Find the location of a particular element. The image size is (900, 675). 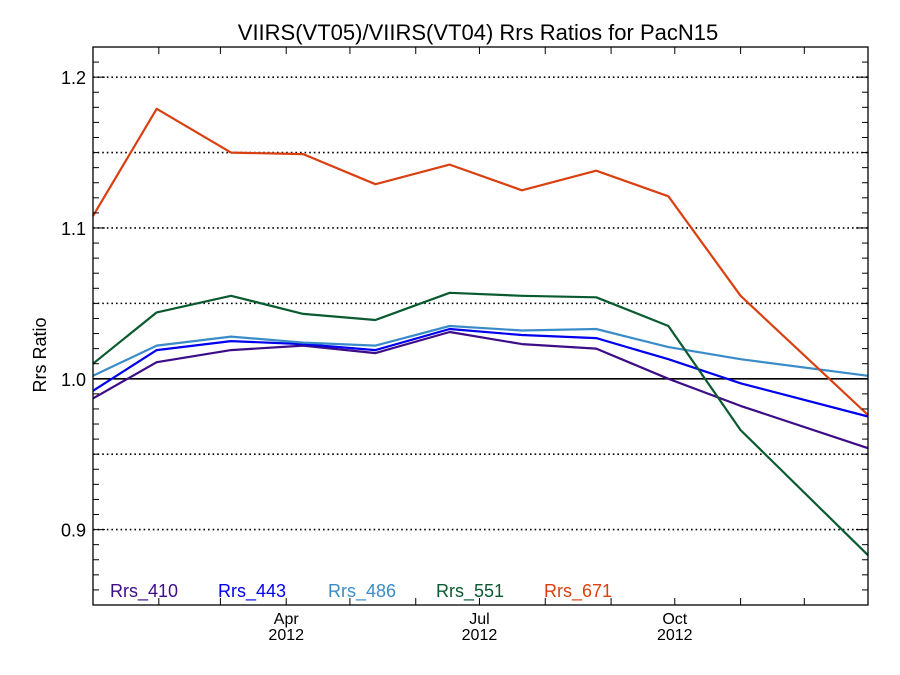

legend-entry-rrs_486: Rrs_486 is located at coordinates (362, 591).